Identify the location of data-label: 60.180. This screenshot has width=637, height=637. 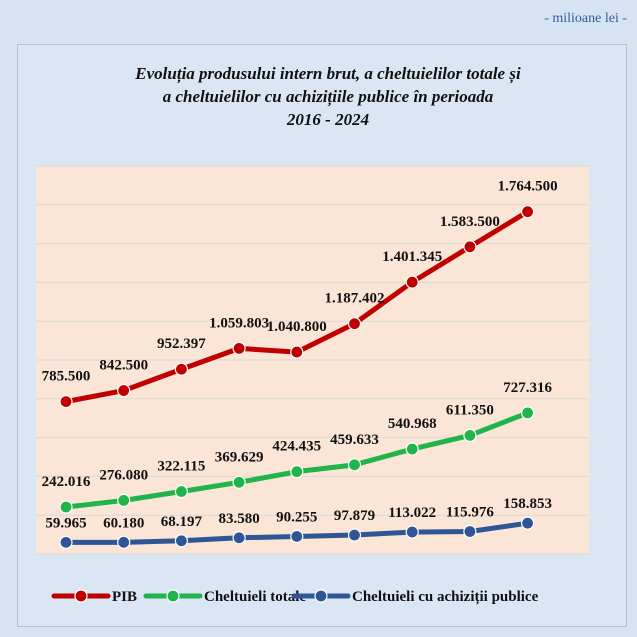
(123, 523).